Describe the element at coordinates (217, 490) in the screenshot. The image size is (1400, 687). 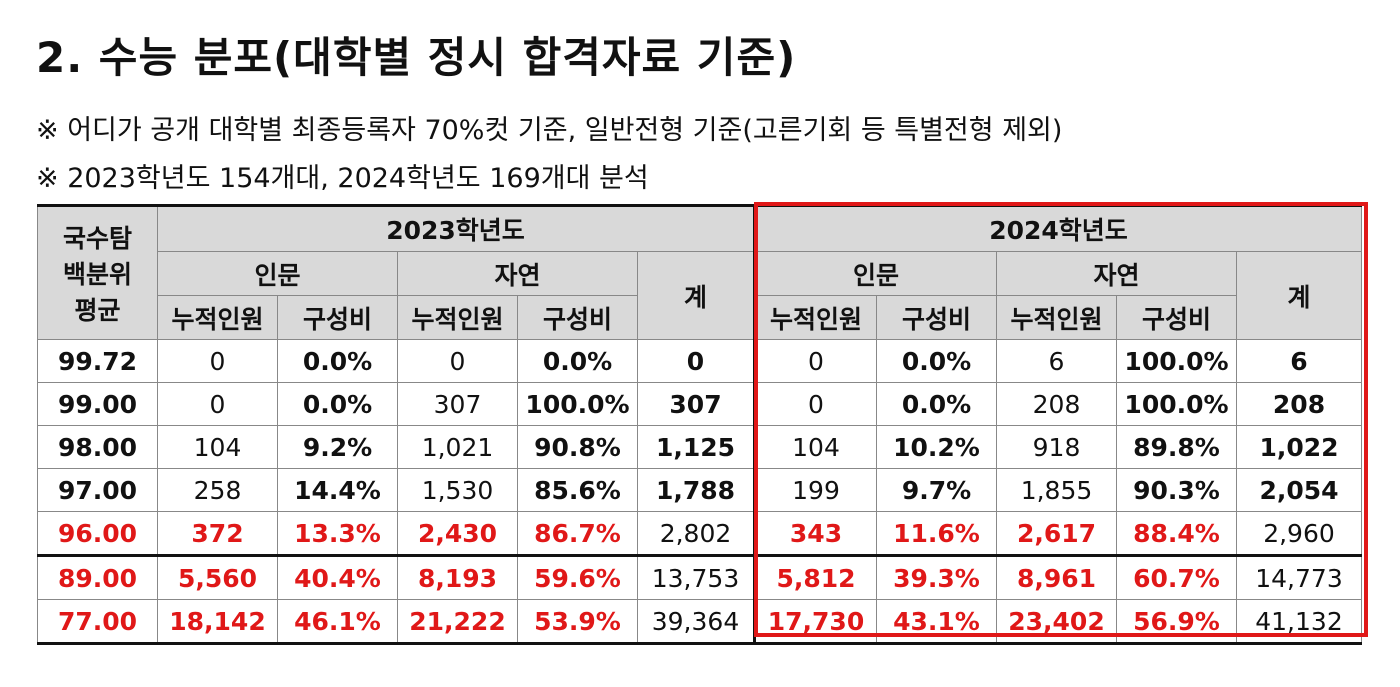
I see `2023-humanities-count: 258` at that location.